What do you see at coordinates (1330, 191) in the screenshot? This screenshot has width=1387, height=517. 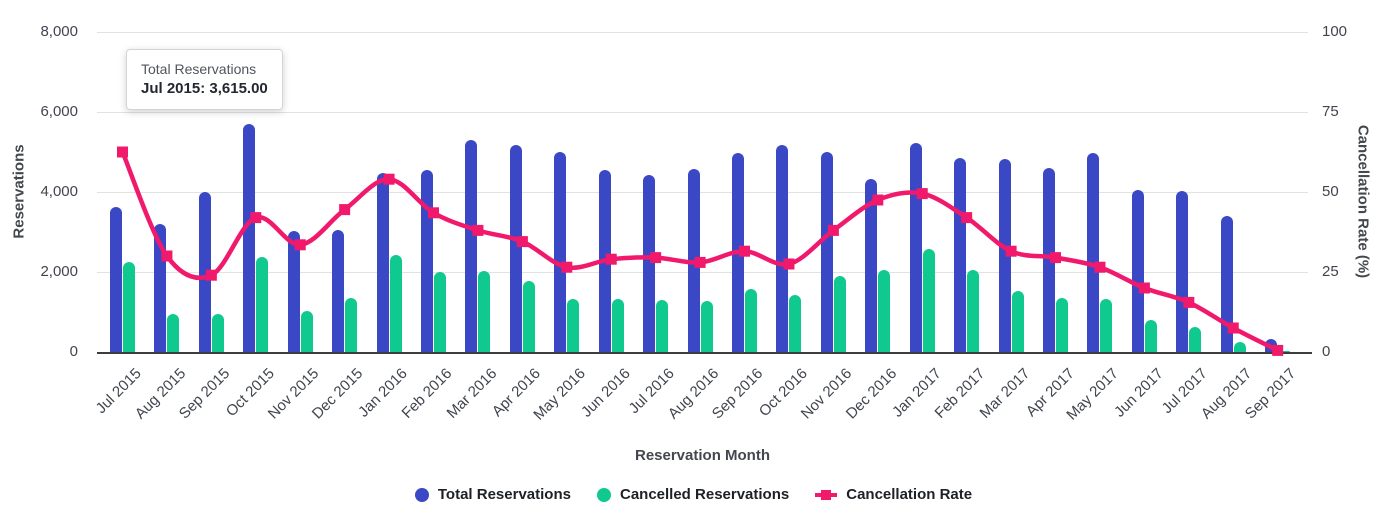 I see `right-axis-tick-label: 50` at bounding box center [1330, 191].